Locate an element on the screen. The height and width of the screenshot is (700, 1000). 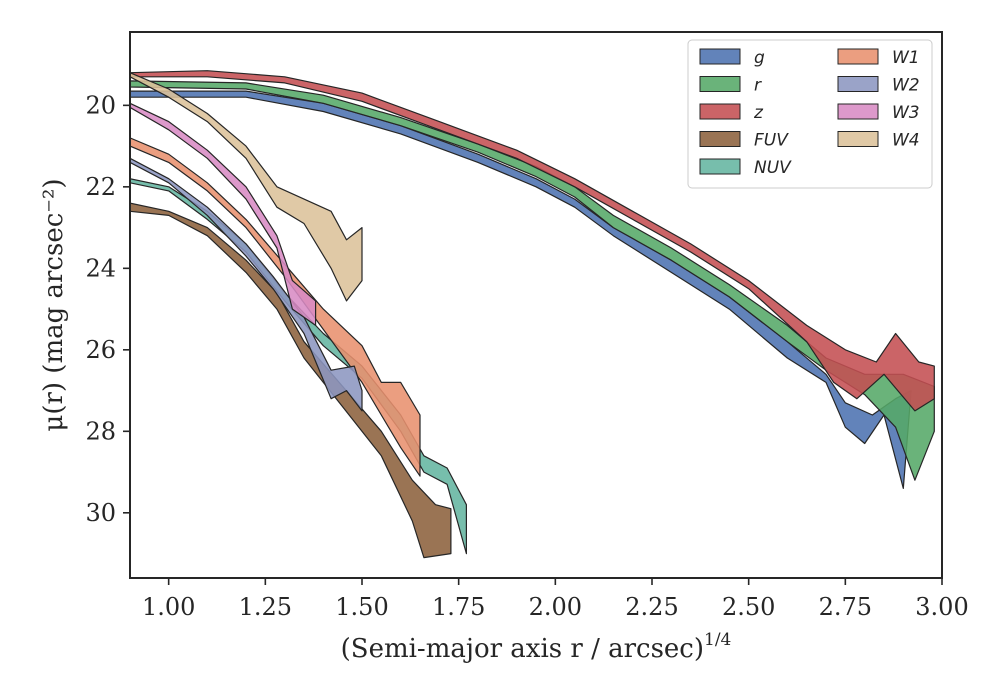
legend-label: W4 is located at coordinates (906, 141).